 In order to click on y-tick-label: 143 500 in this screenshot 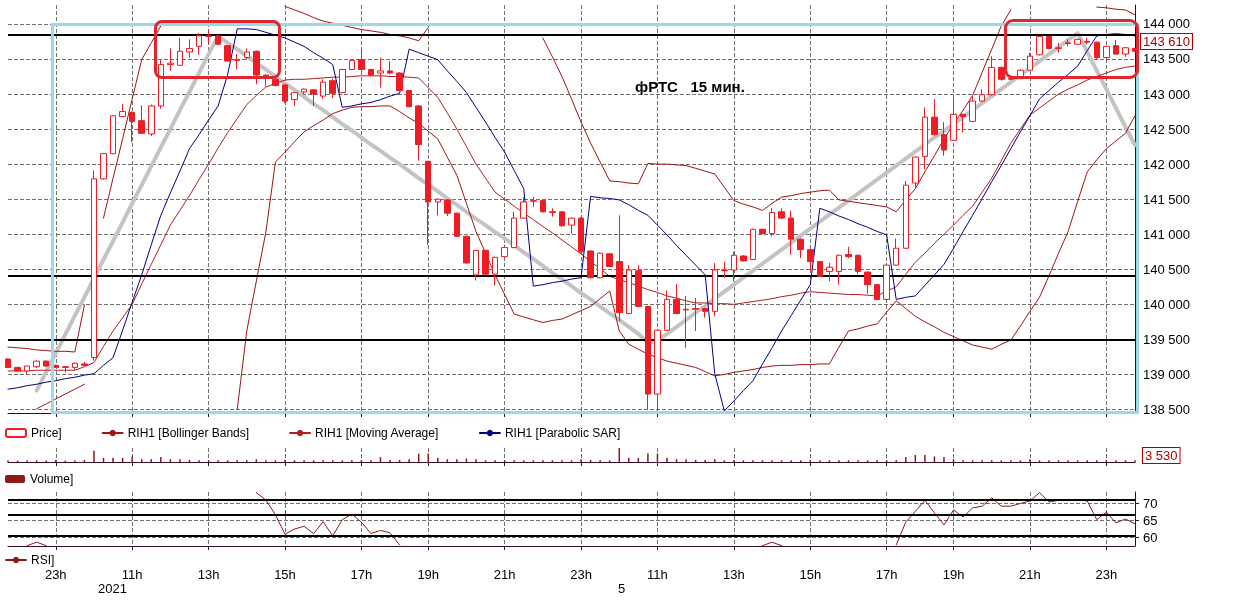, I will do `click(1166, 59)`.